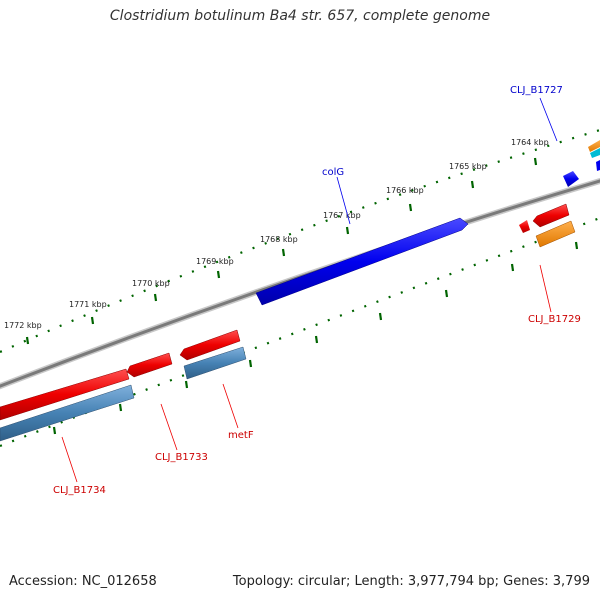 The image size is (600, 600). I want to click on accession-text: Accession: NC_012658, so click(83, 581).